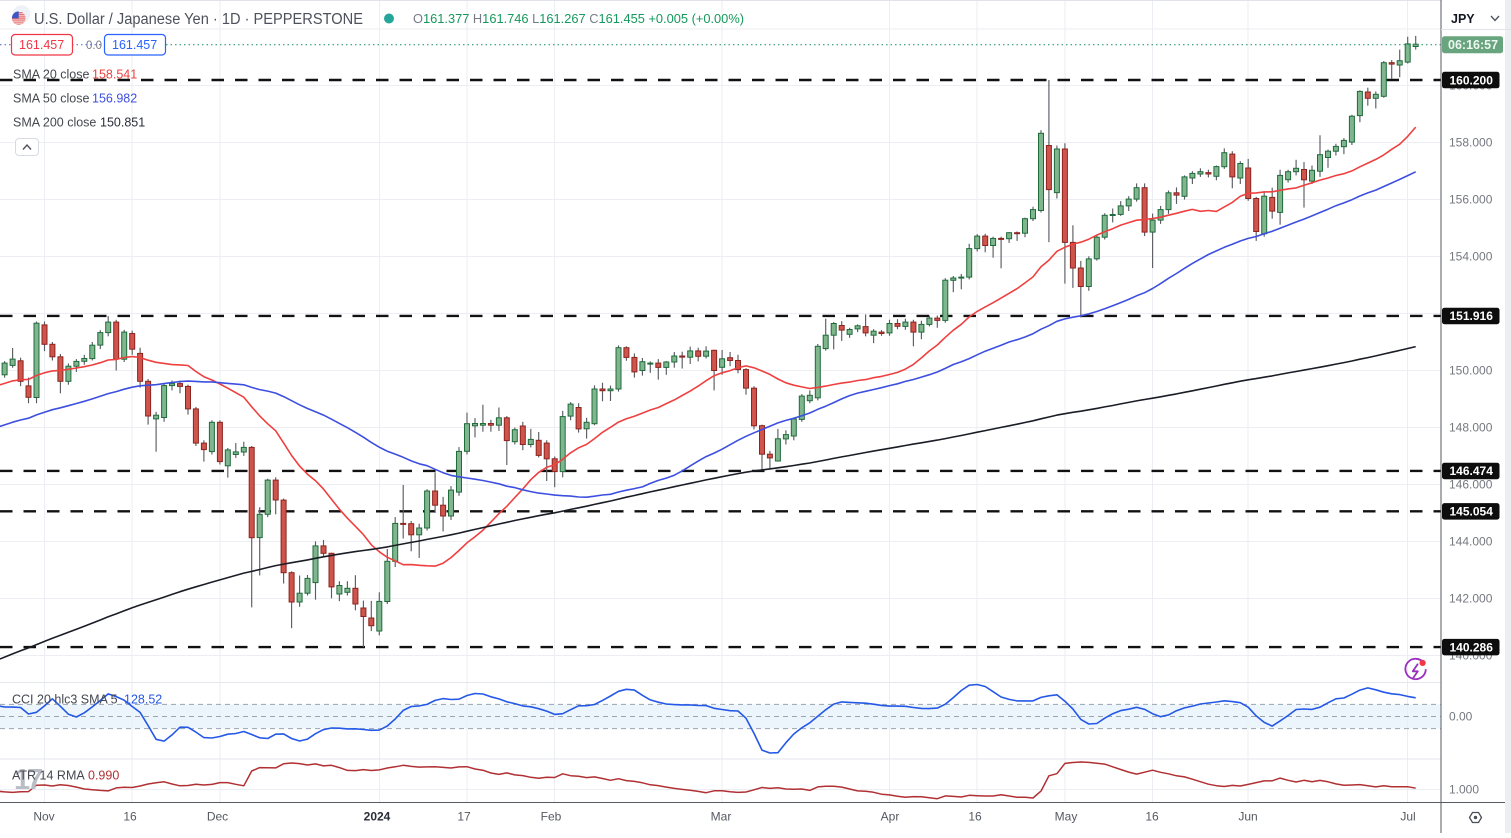 The image size is (1511, 838). Describe the element at coordinates (1471, 143) in the screenshot. I see `svg-text: 158.000` at that location.